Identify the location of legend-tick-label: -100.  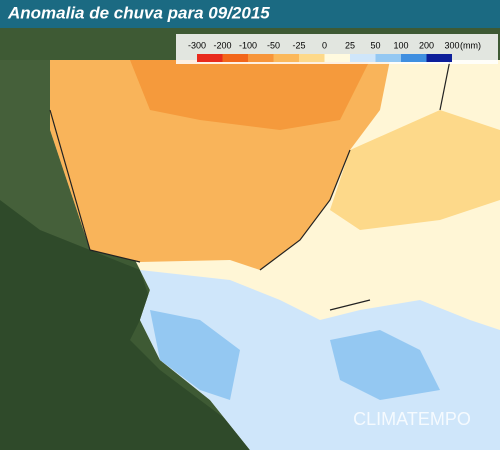
(248, 45).